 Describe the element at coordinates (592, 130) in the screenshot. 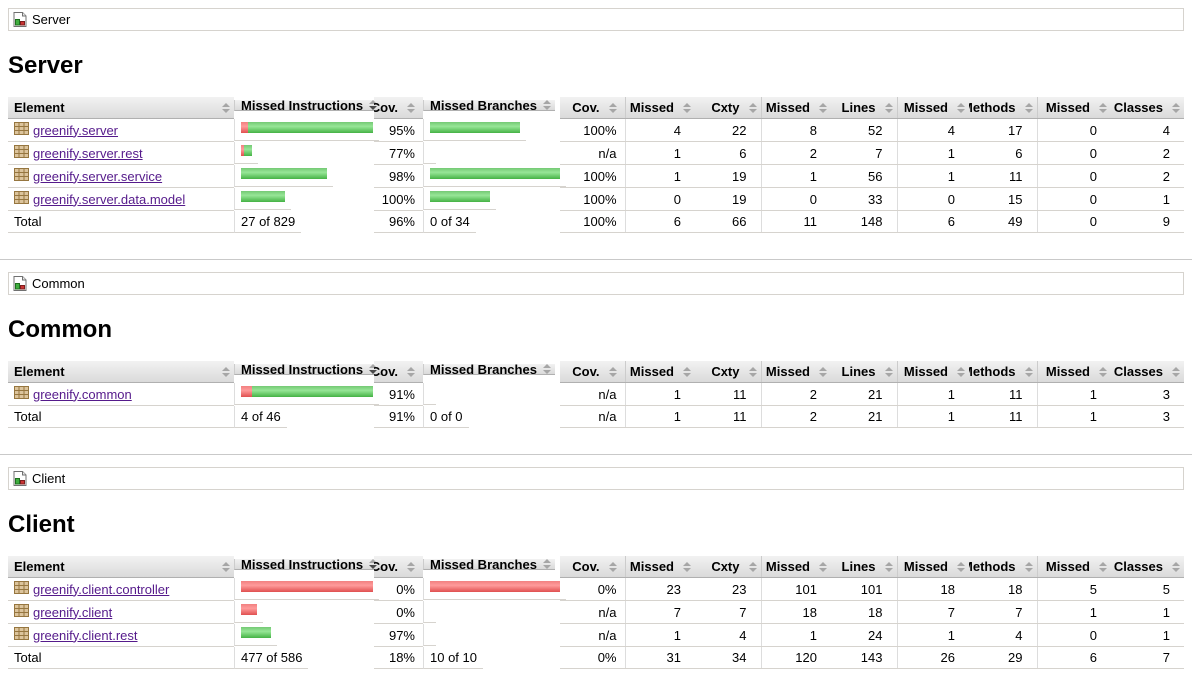

I see `branch-coverage-cell: 100%` at that location.